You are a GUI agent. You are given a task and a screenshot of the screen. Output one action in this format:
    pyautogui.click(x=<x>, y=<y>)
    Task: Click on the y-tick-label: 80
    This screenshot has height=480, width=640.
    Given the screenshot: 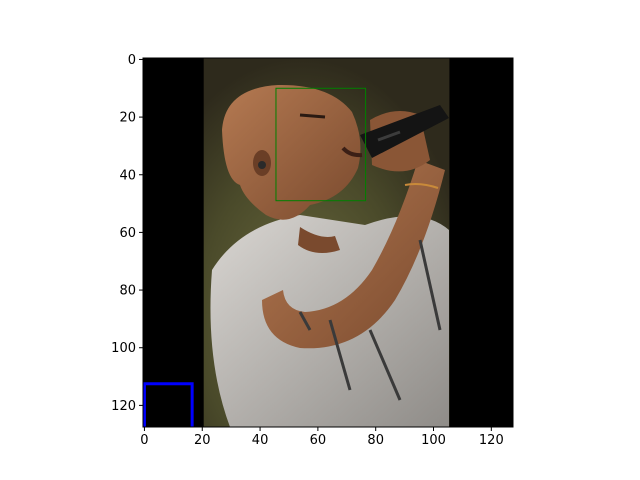 What is the action you would take?
    pyautogui.click(x=127, y=291)
    